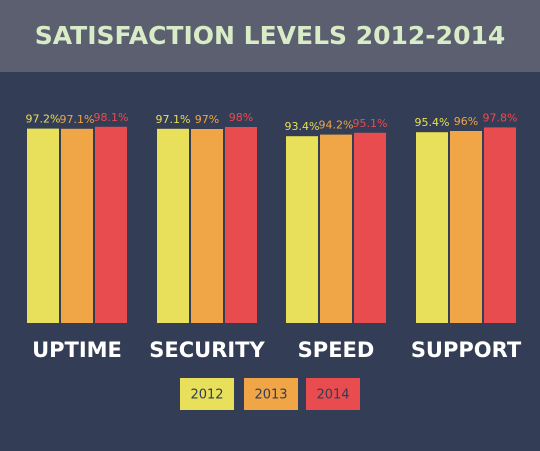 This screenshot has height=451, width=540. I want to click on value-label: 96%, so click(466, 121).